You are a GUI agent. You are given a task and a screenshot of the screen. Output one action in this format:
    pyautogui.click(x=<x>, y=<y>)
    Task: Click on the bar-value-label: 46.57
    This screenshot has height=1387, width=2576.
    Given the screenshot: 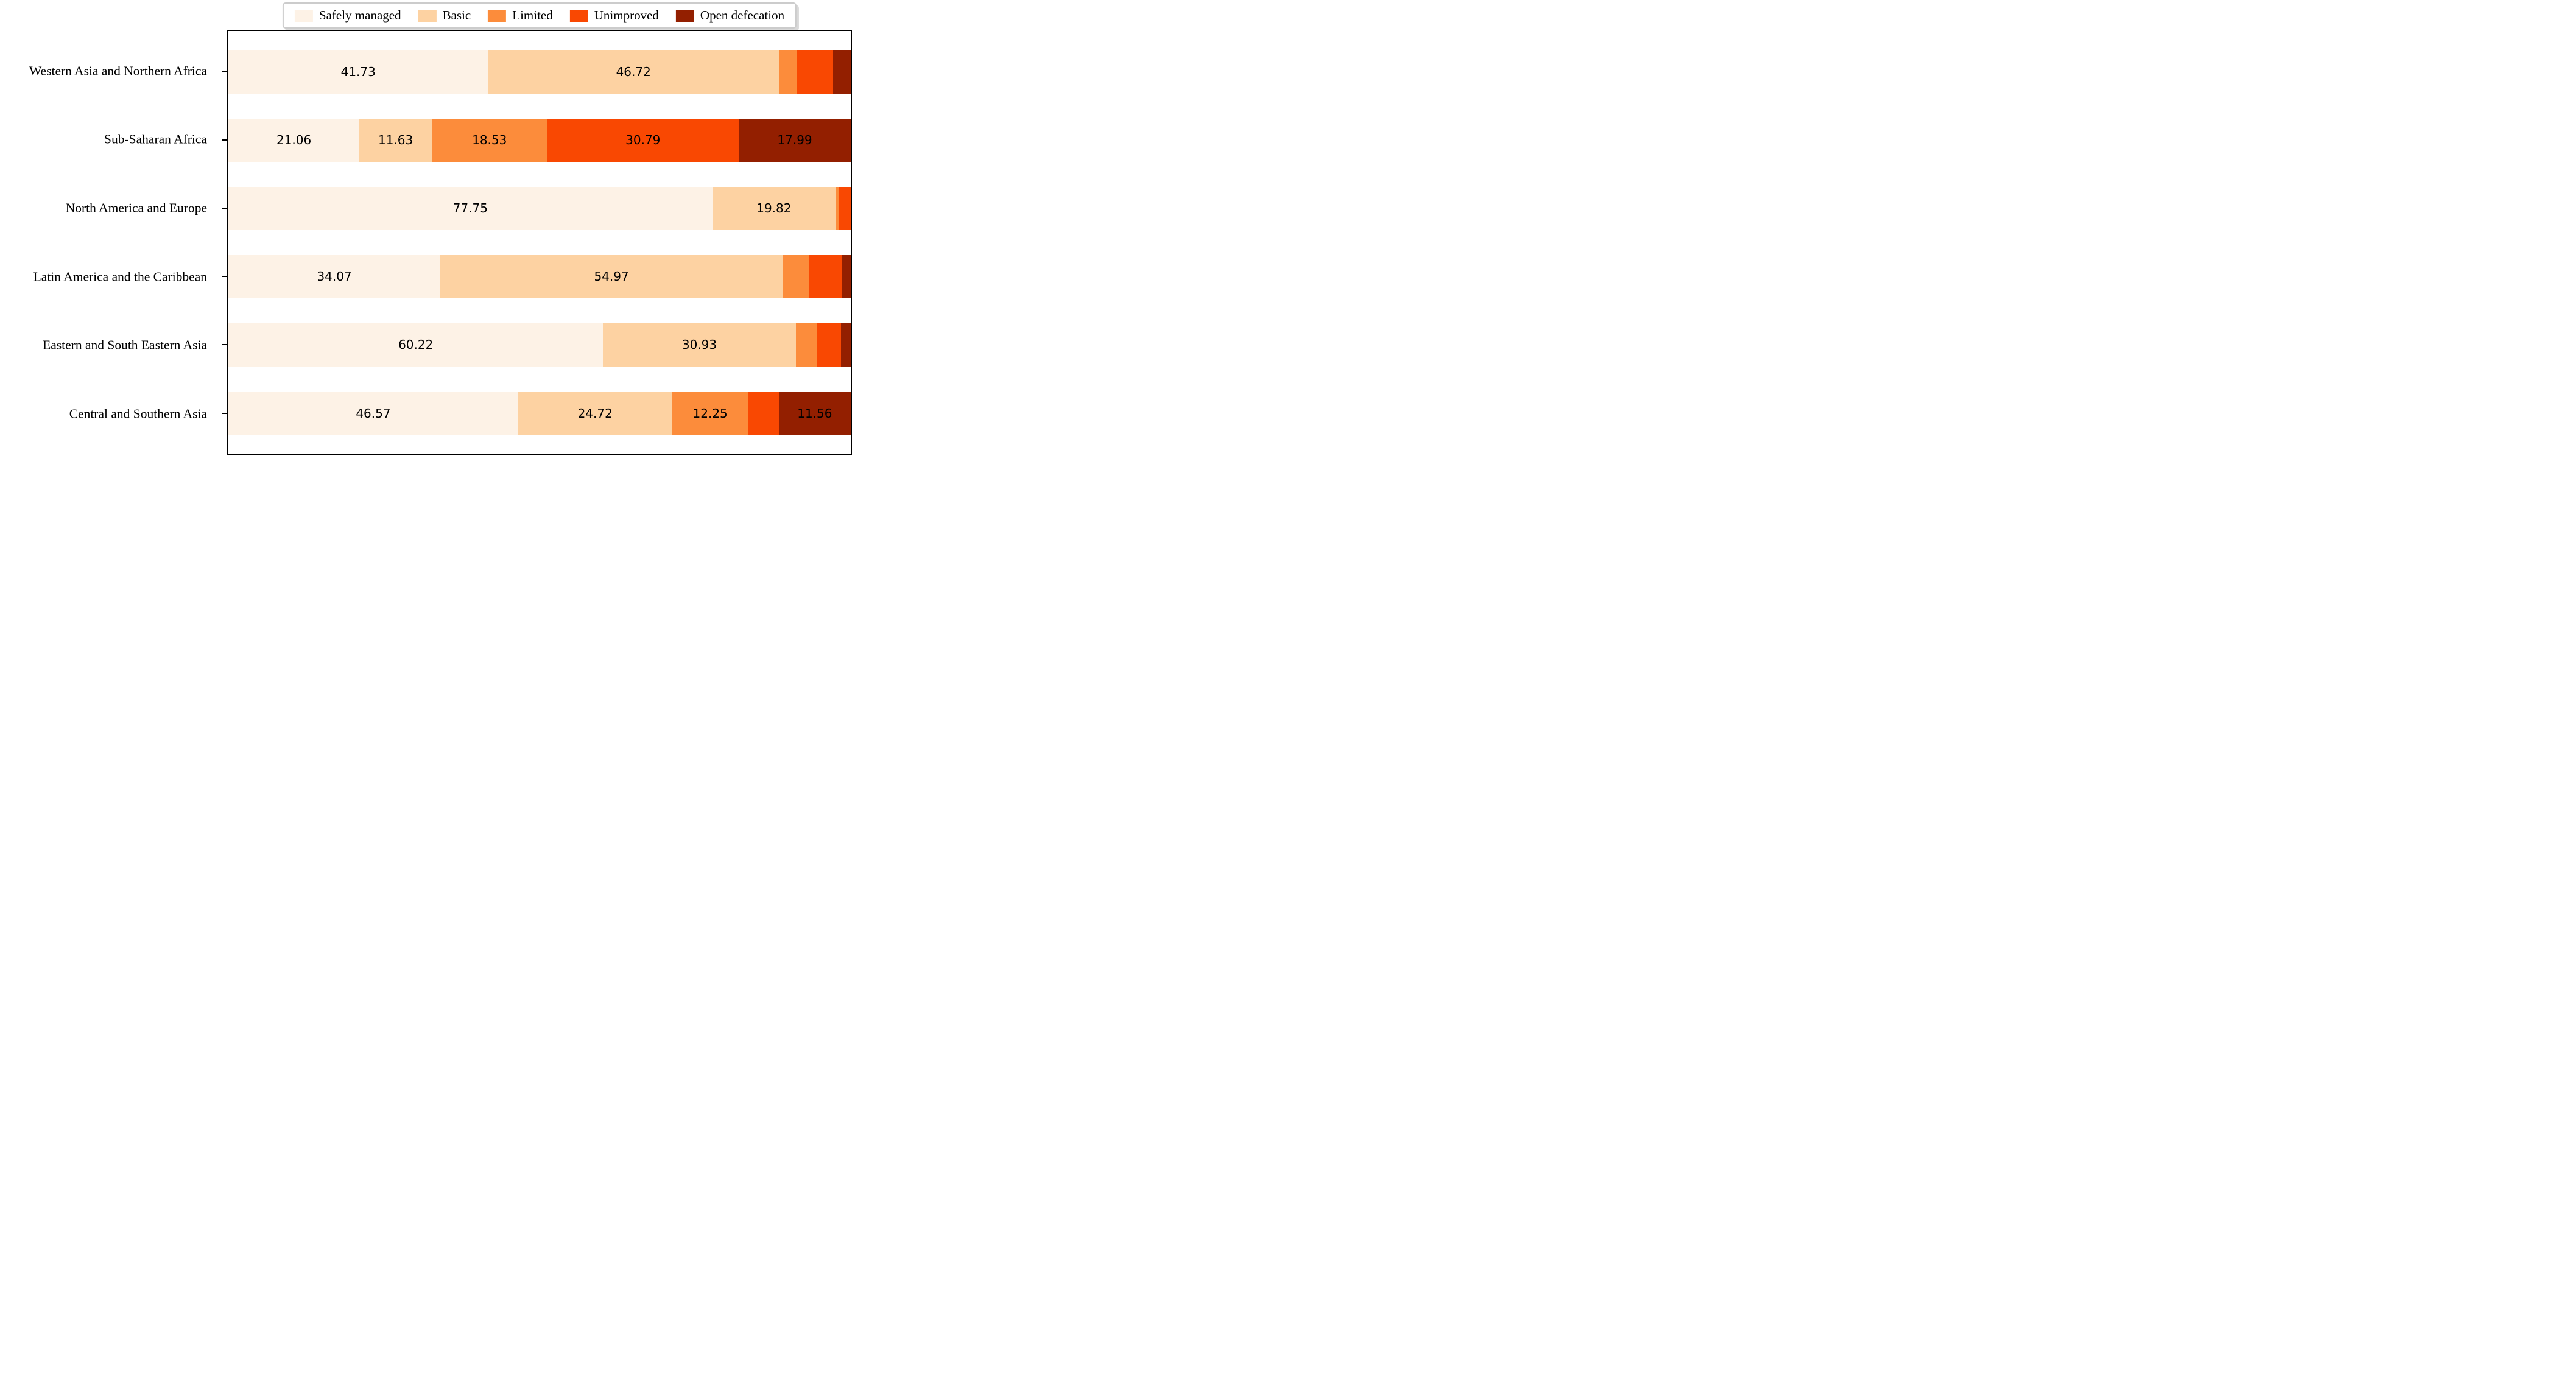 What is the action you would take?
    pyautogui.click(x=373, y=413)
    